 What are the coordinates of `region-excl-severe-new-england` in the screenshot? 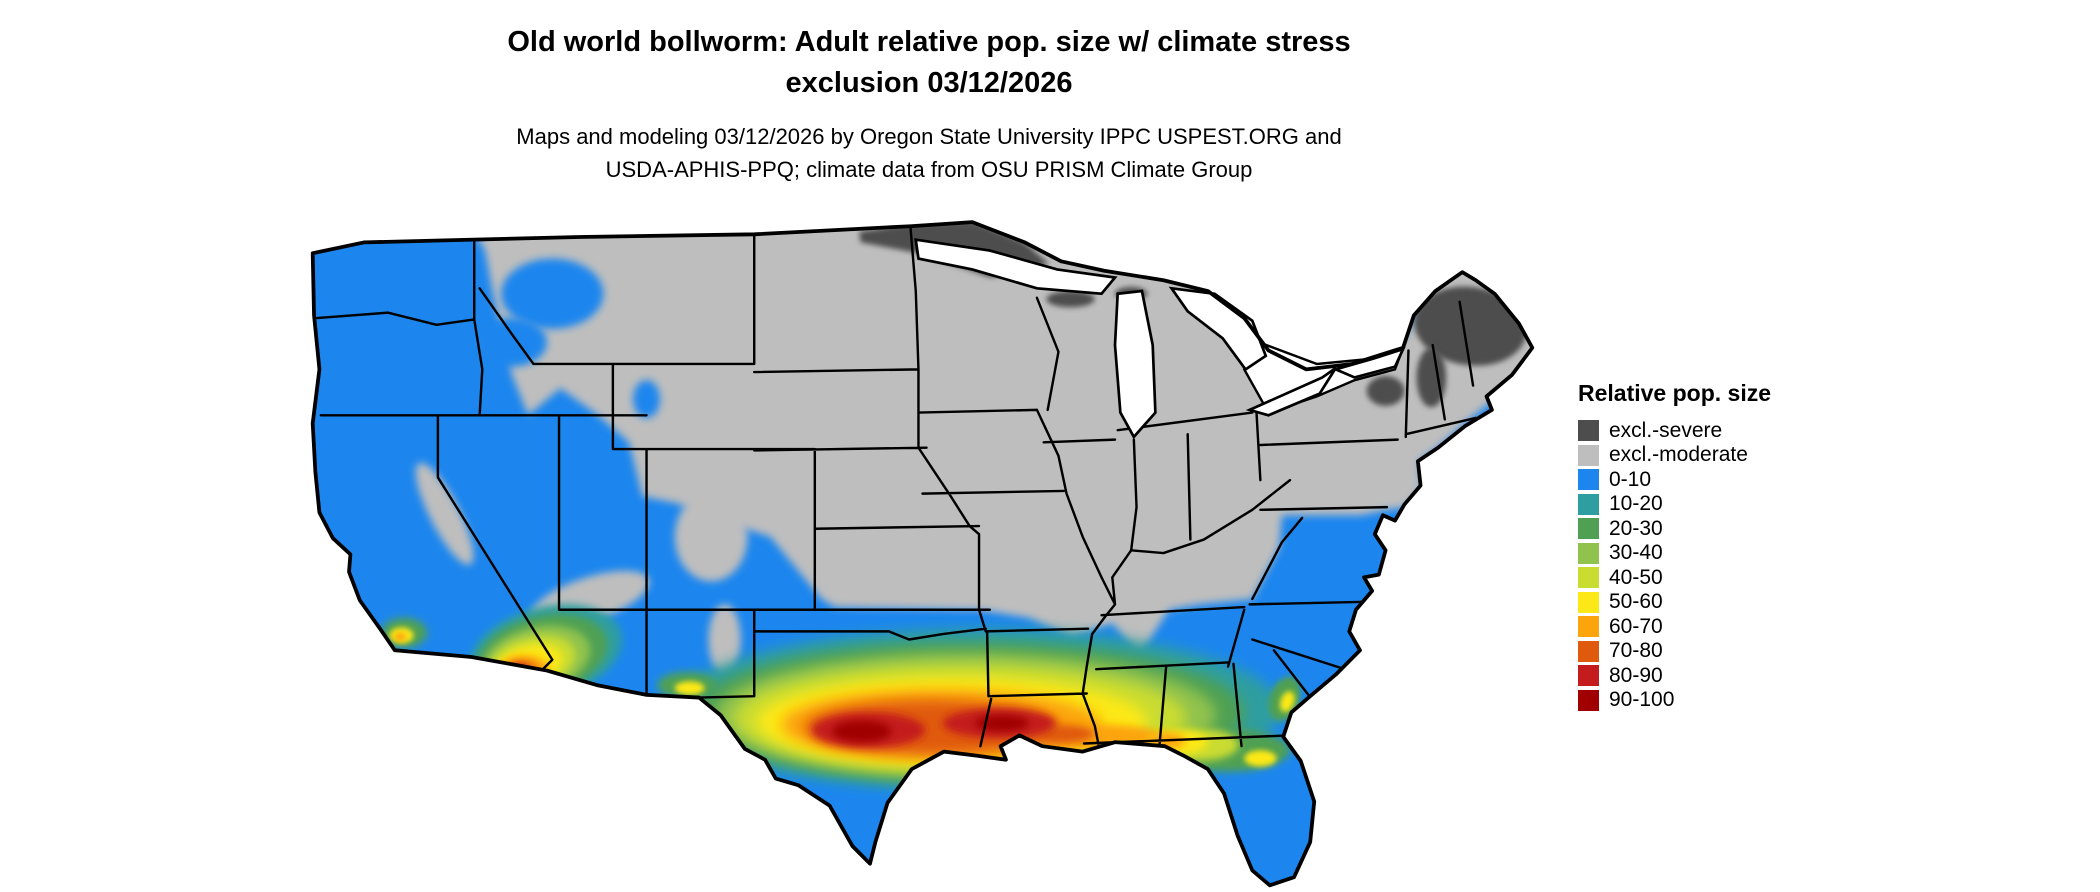 It's located at (1470, 326).